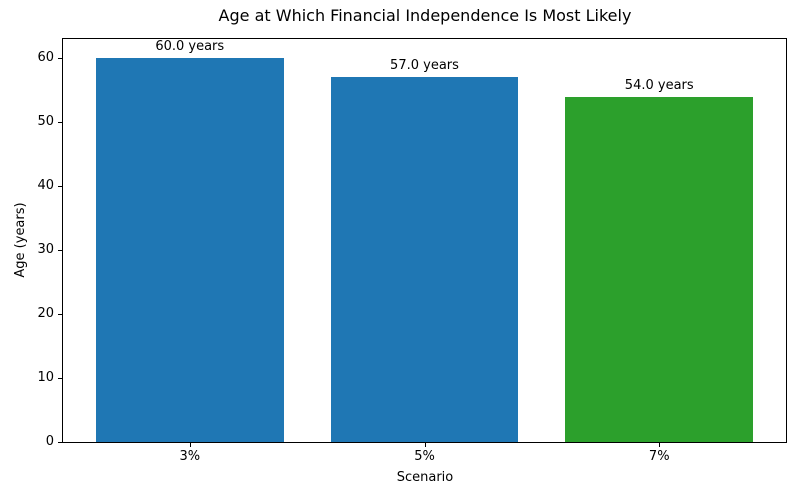 The height and width of the screenshot is (500, 800). Describe the element at coordinates (20, 240) in the screenshot. I see `y-axis-label: Age (years)` at that location.